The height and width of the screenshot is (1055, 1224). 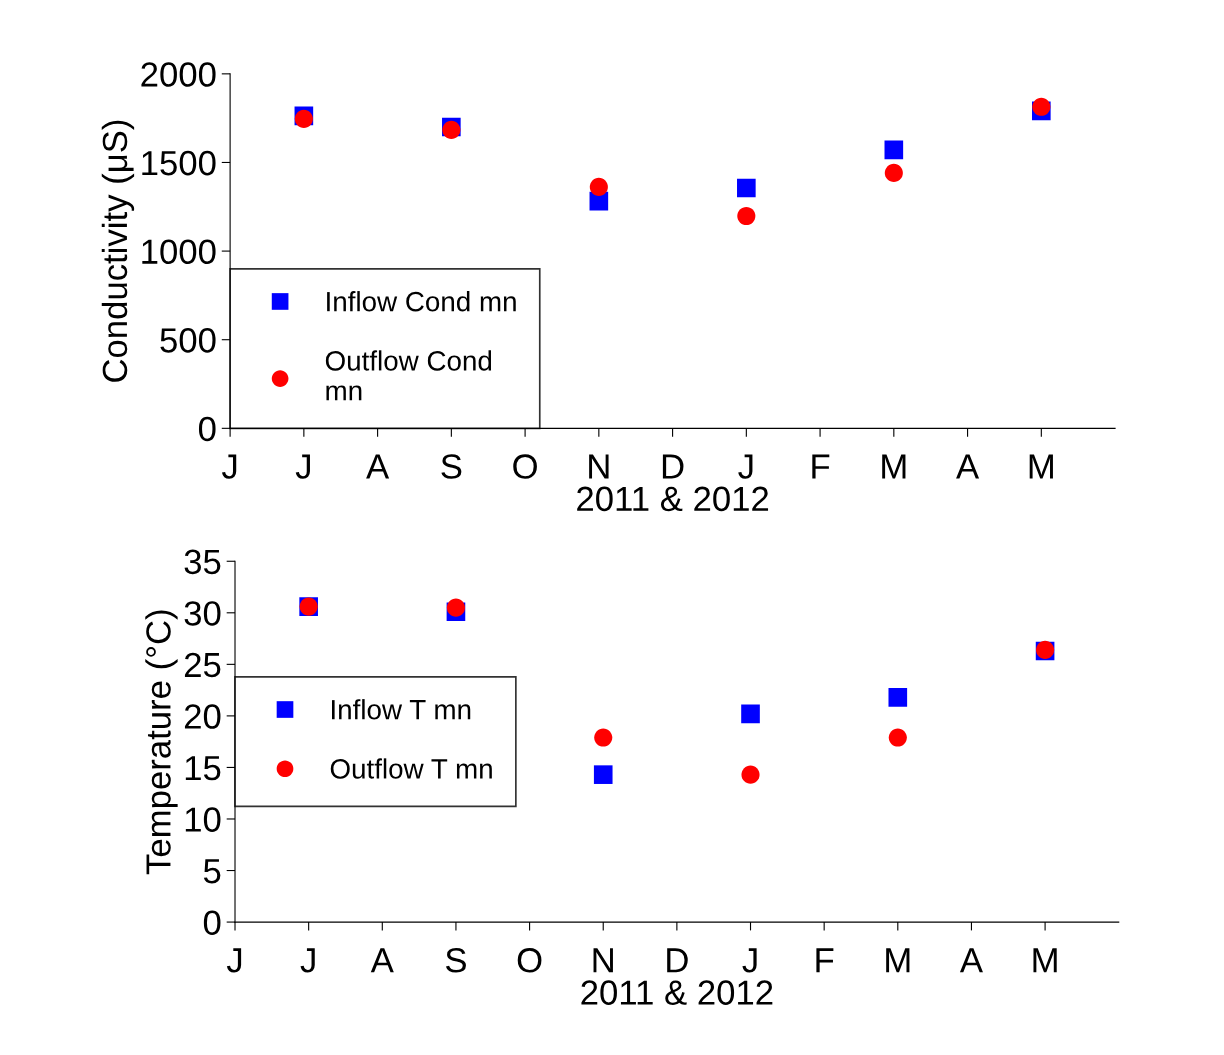 I want to click on y-tick-label: 10, so click(x=203, y=819).